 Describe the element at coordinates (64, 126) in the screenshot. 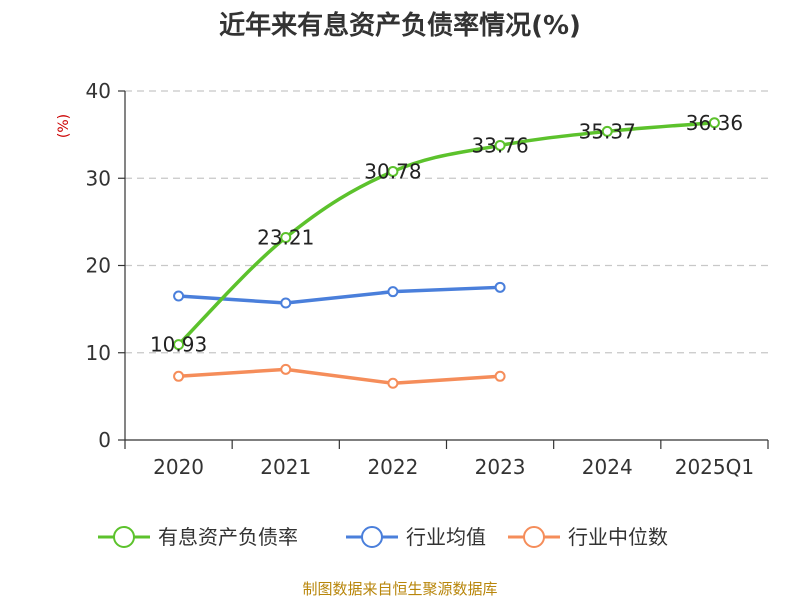

I see `y-axis-label: (%)` at that location.